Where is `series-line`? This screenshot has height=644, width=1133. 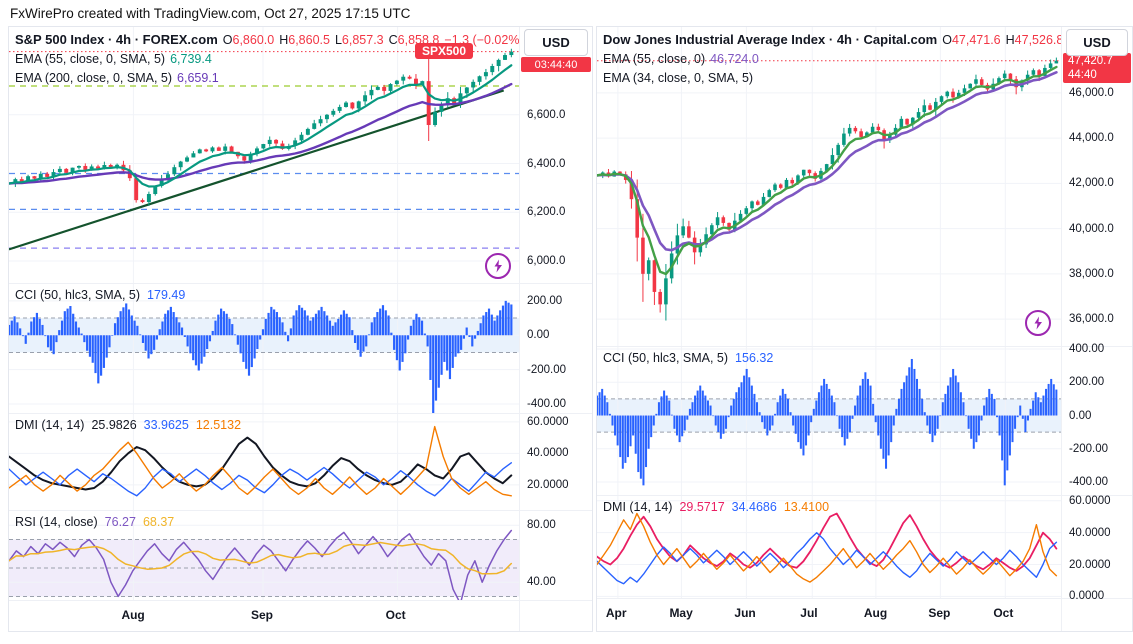
series-line is located at coordinates (261, 126).